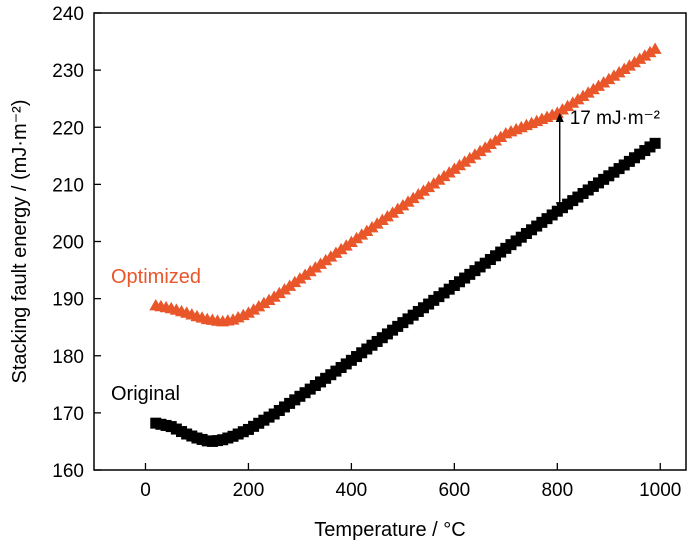 The image size is (700, 549). What do you see at coordinates (557, 490) in the screenshot?
I see `x-tick-label: 800` at bounding box center [557, 490].